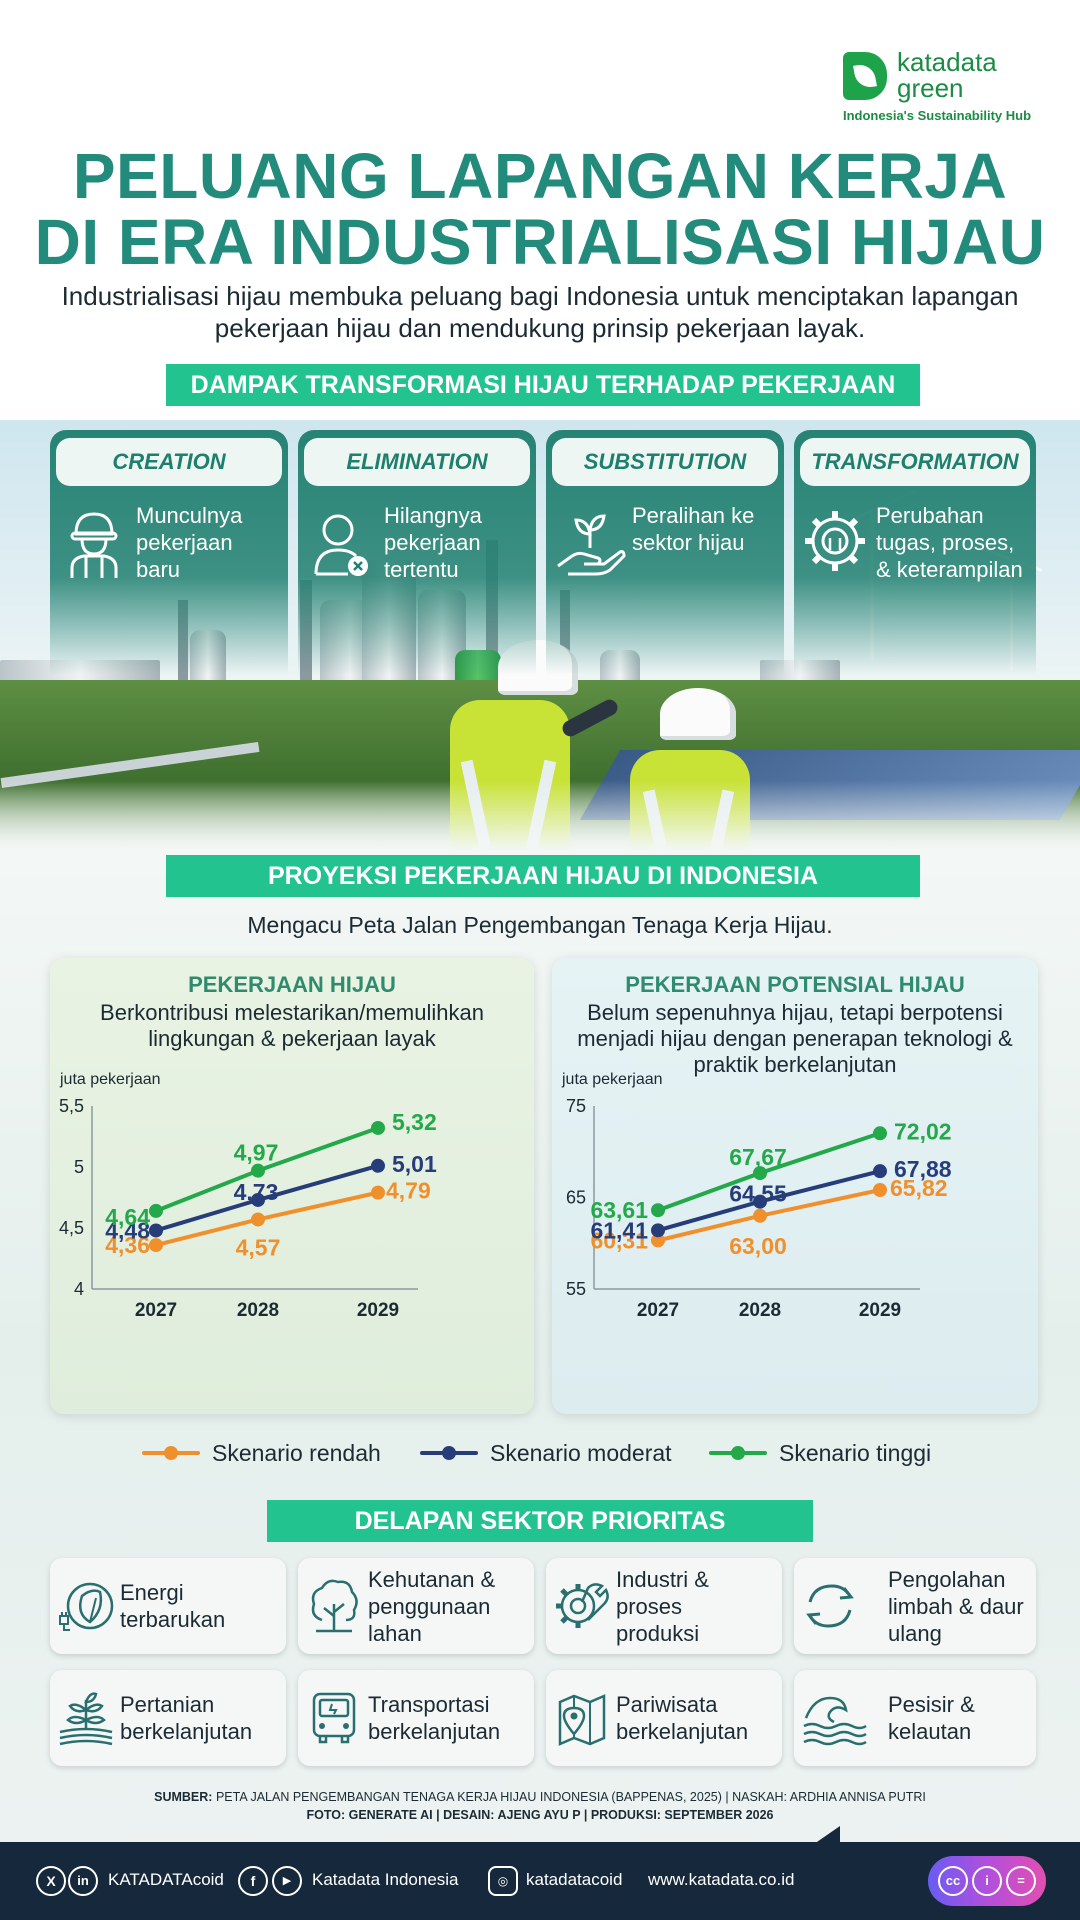 The width and height of the screenshot is (1080, 1920). Describe the element at coordinates (86, 1606) in the screenshot. I see `leaf-plug-icon` at that location.